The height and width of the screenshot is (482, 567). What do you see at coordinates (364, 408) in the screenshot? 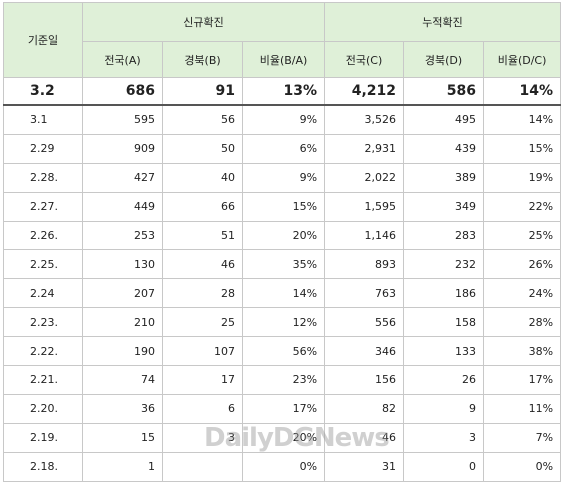
I see `national-cum-cell: 82` at bounding box center [364, 408].